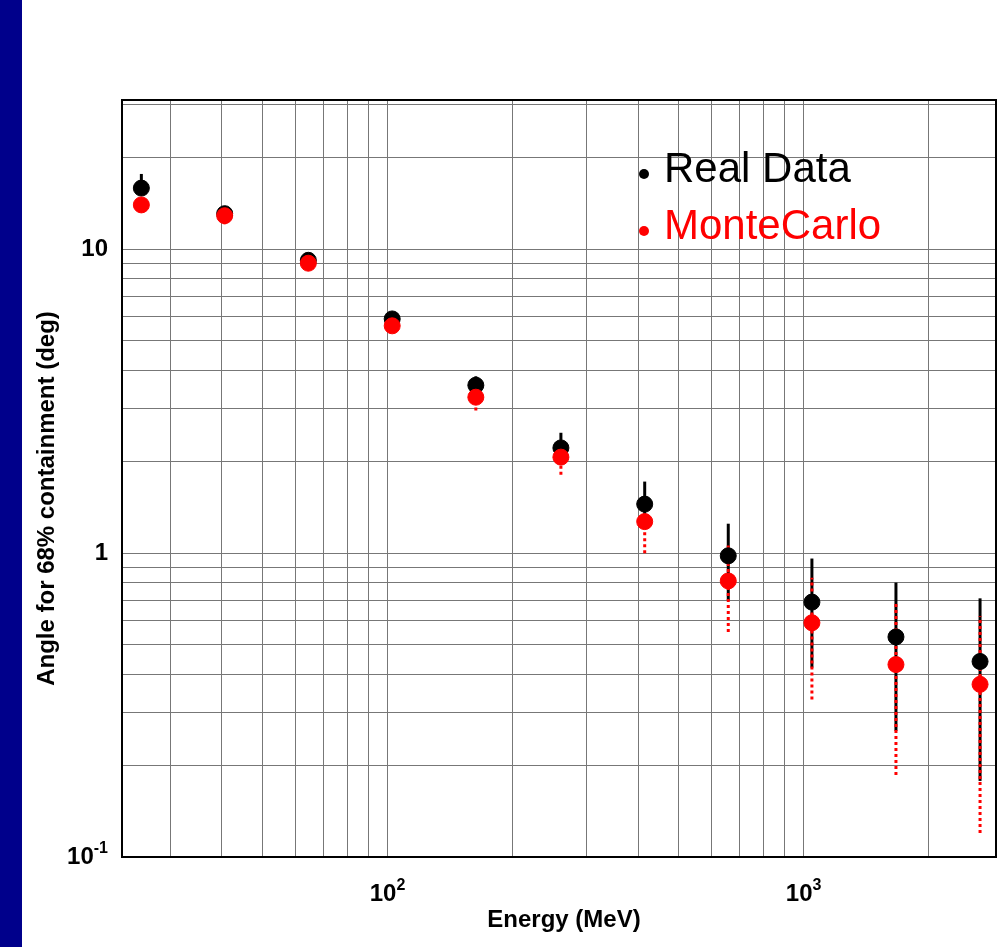  Describe the element at coordinates (95, 247) in the screenshot. I see `y-tick-label: 10` at that location.